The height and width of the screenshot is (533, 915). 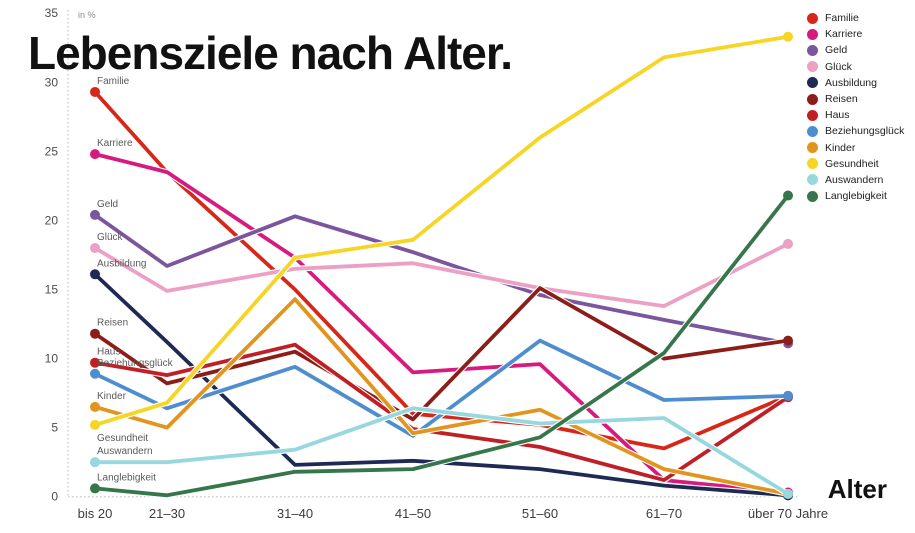 I want to click on series-end-dot-Glück, so click(x=788, y=243).